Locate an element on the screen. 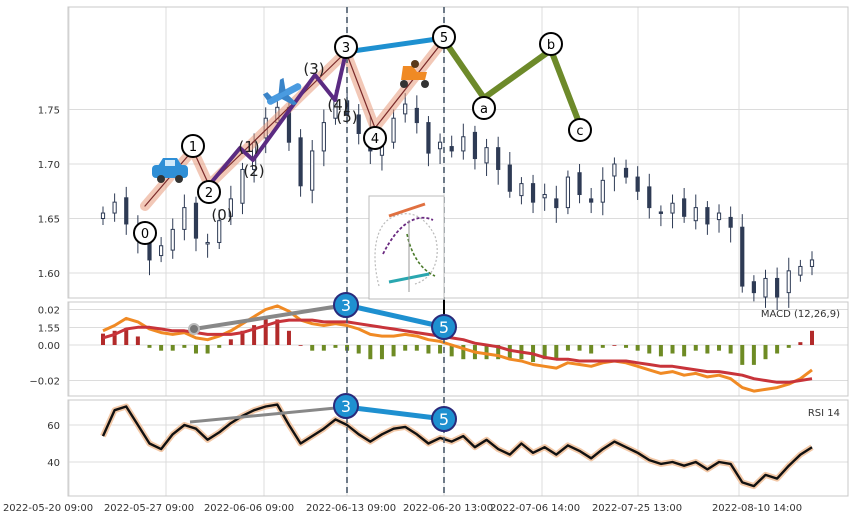 This screenshot has height=524, width=856. wave-label: 5 is located at coordinates (444, 38).